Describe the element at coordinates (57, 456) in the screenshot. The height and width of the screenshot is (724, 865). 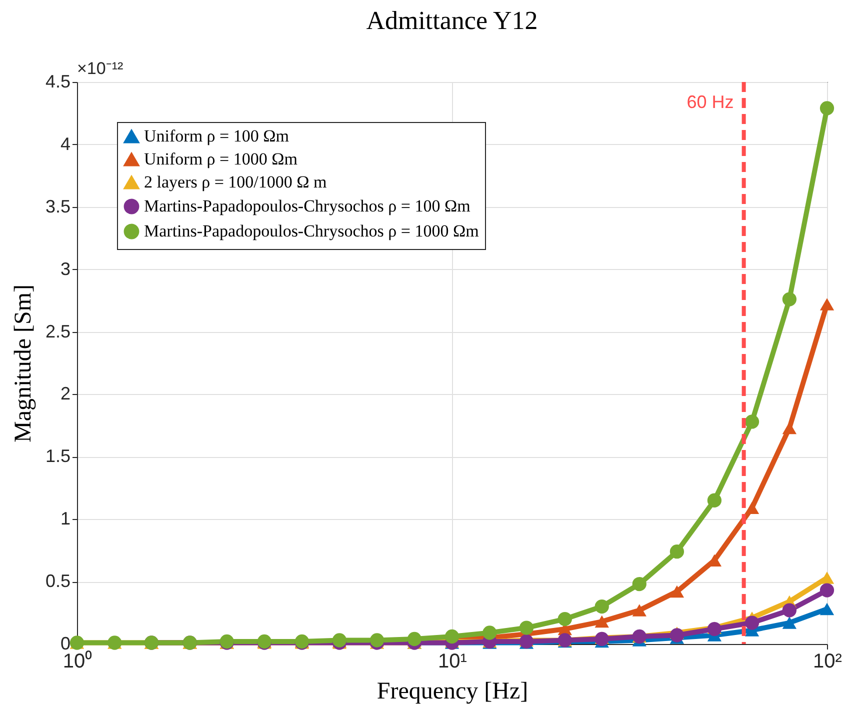
I see `y-tick-label: 1.5` at that location.